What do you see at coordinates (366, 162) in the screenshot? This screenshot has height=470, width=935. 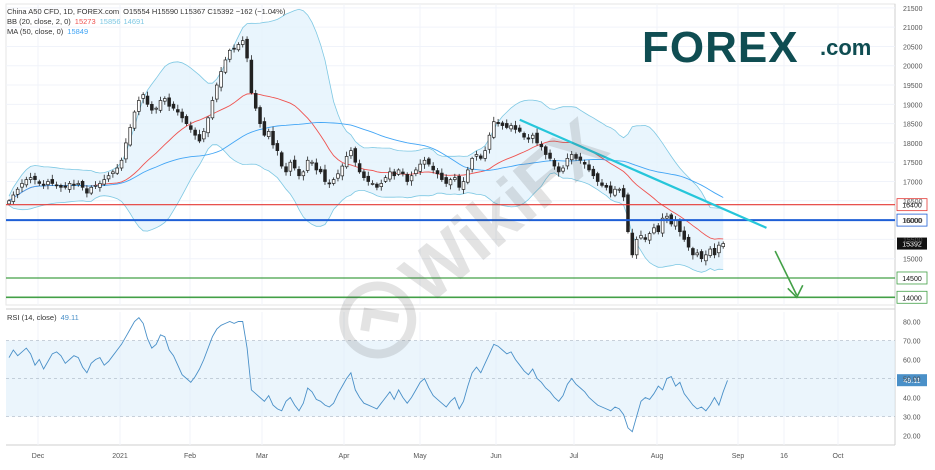 I see `ma-50-line` at bounding box center [366, 162].